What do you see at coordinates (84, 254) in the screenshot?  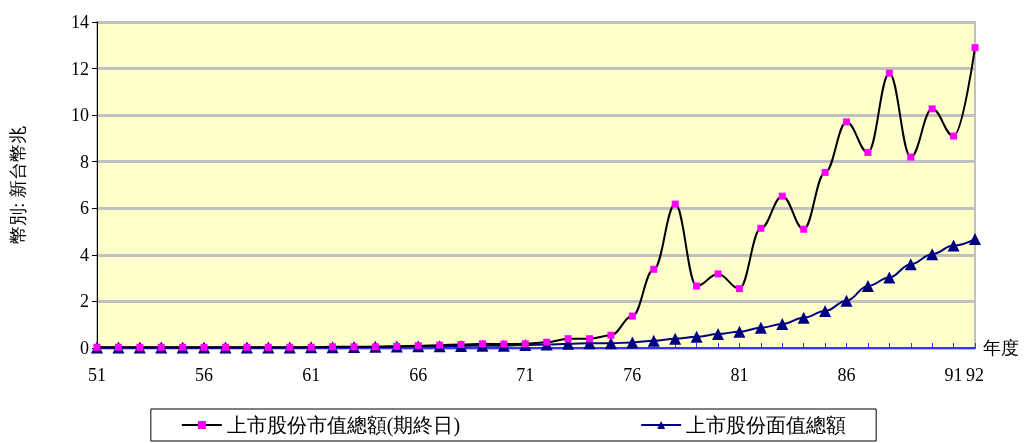 I see `y-tick-label: 4` at bounding box center [84, 254].